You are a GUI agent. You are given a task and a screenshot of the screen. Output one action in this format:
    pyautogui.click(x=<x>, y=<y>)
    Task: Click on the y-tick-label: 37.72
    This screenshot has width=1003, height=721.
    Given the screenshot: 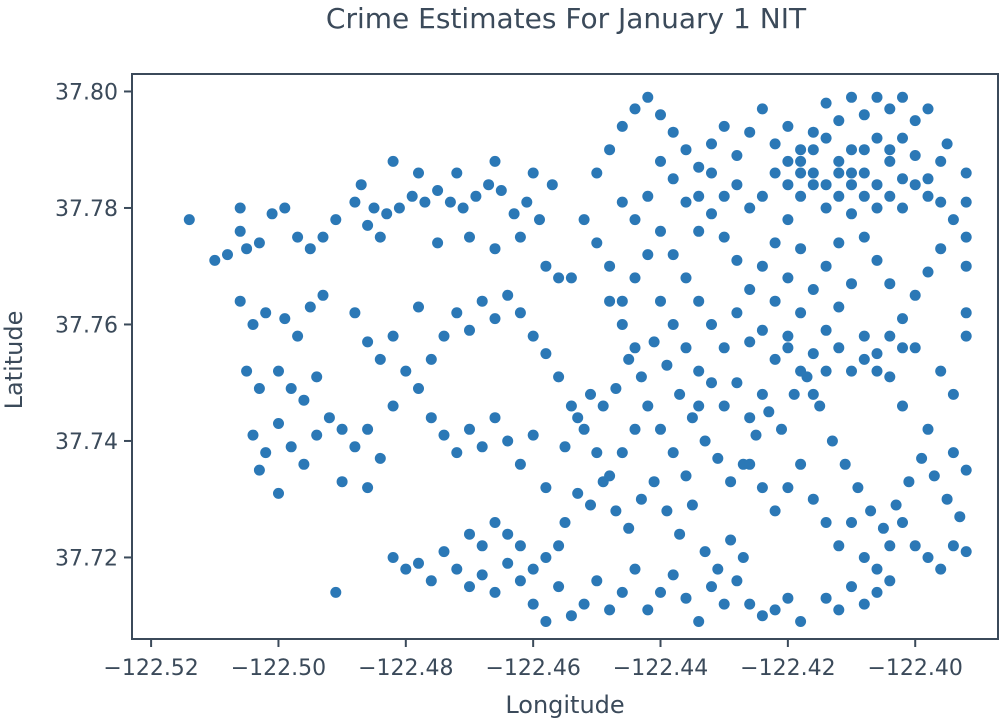 What is the action you would take?
    pyautogui.click(x=86, y=558)
    